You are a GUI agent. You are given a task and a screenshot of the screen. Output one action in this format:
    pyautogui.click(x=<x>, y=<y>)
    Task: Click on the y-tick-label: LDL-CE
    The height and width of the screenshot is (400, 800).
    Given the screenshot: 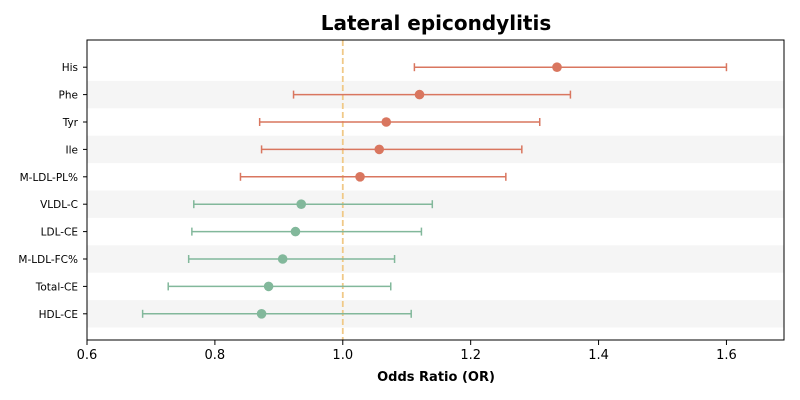 What is the action you would take?
    pyautogui.click(x=59, y=233)
    